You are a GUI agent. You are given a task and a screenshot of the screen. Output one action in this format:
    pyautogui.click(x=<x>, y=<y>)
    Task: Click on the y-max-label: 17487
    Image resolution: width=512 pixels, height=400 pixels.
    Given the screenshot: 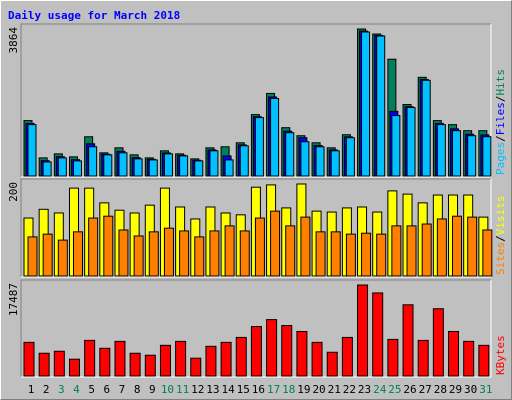 What is the action you would take?
    pyautogui.click(x=13, y=299)
    